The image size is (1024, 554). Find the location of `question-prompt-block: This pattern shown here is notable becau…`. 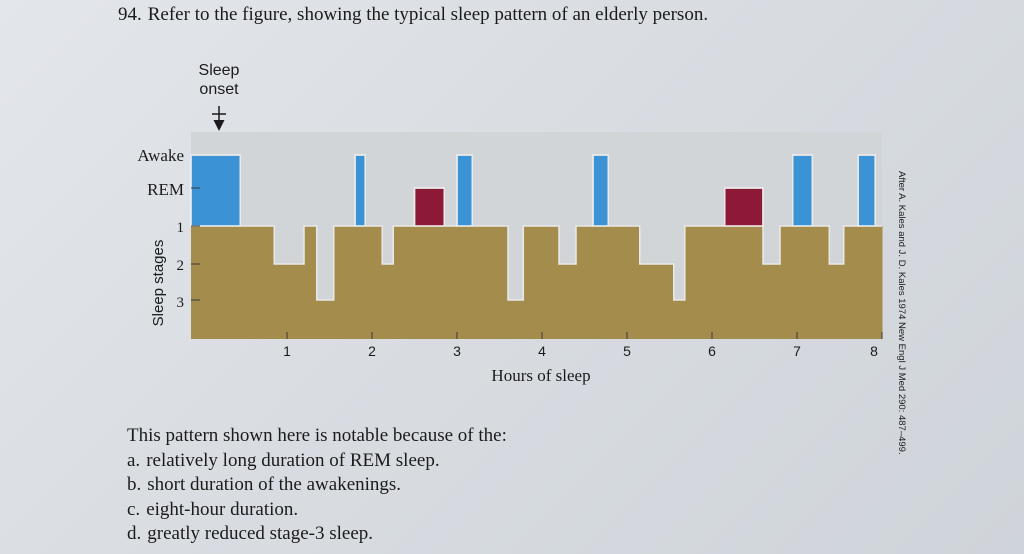

question-prompt-block: This pattern shown here is notable becau… is located at coordinates (317, 485).